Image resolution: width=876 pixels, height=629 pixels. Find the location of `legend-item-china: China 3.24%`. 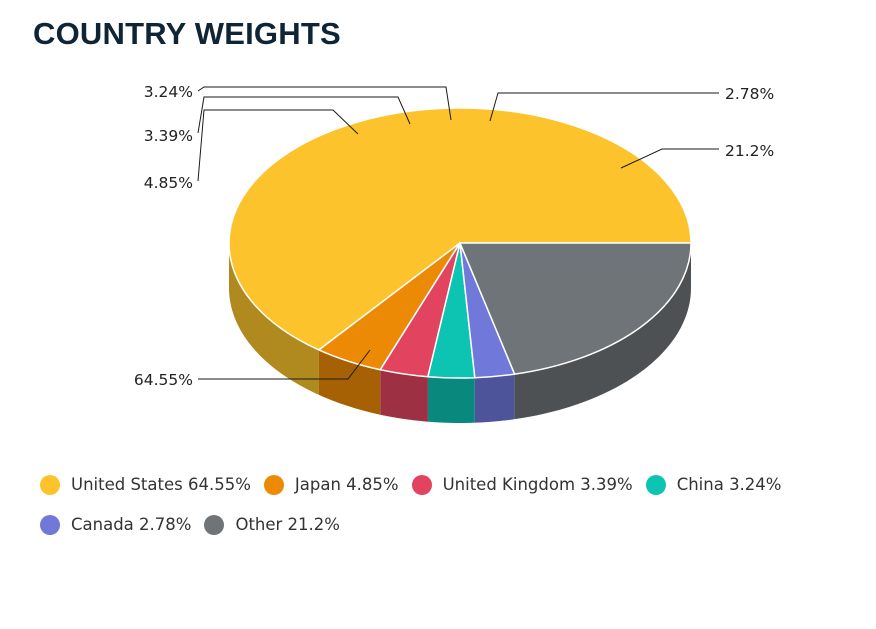

legend-item-china: China 3.24% is located at coordinates (713, 484).